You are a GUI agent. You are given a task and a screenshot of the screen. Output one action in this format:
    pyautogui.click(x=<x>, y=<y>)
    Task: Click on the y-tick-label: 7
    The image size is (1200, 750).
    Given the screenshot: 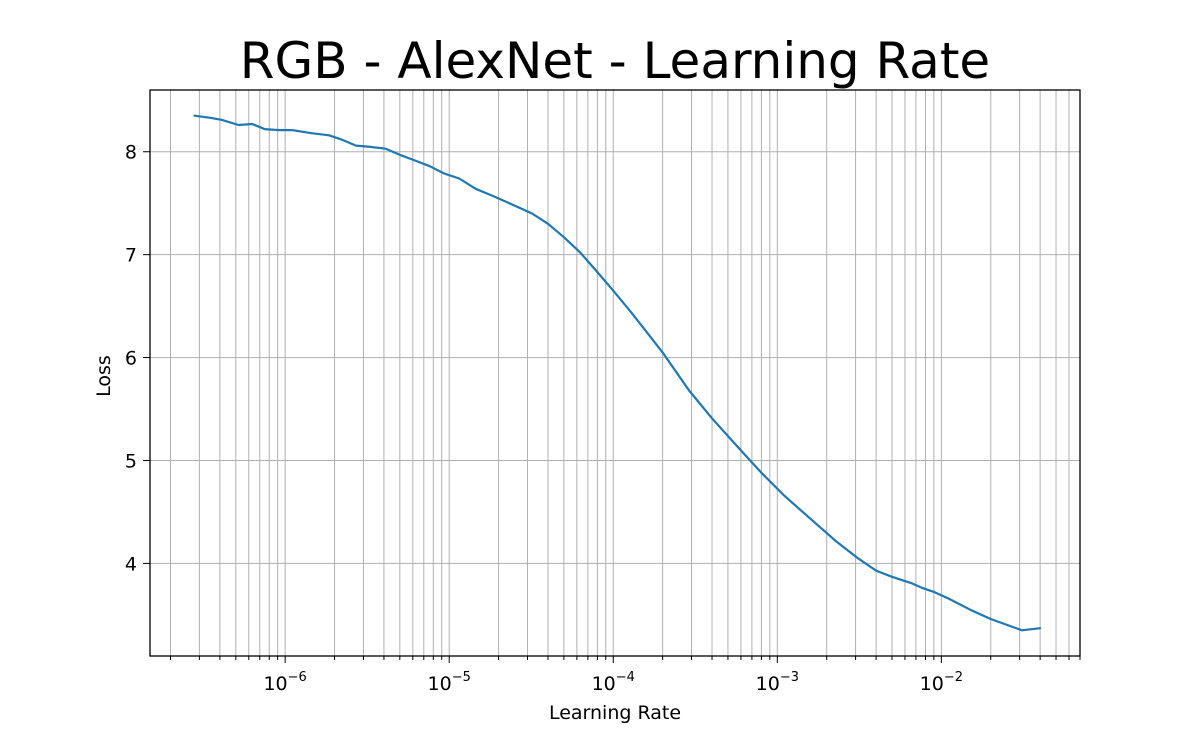 What is the action you would take?
    pyautogui.click(x=131, y=256)
    